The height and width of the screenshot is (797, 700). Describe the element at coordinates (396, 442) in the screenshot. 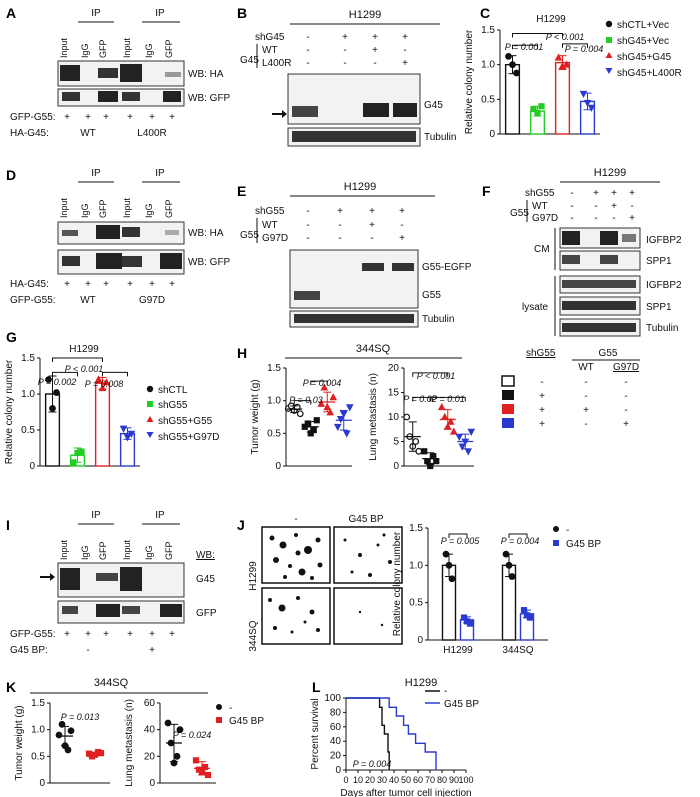

I see `y-tick-label: 5` at that location.